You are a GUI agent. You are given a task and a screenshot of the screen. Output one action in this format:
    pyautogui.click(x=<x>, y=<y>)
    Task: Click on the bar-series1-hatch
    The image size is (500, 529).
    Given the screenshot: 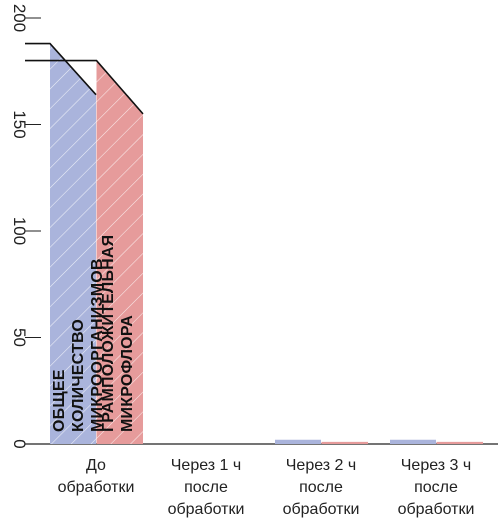 What is the action you would take?
    pyautogui.click(x=73, y=244)
    